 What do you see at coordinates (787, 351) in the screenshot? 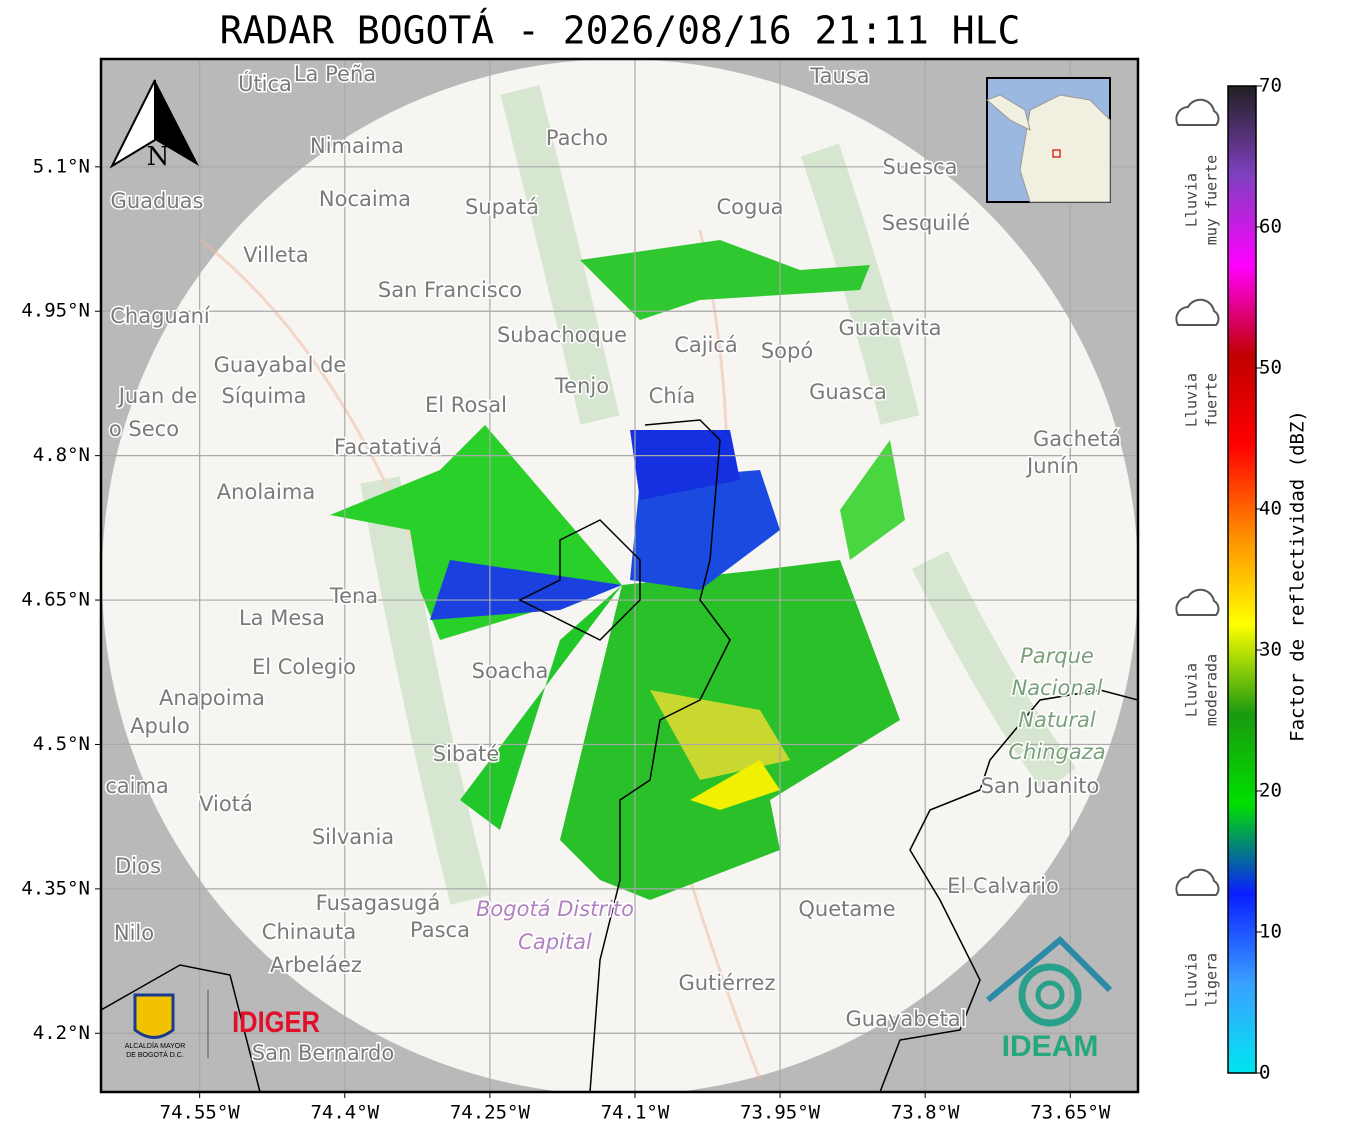
I see `place-label: Sopó` at bounding box center [787, 351].